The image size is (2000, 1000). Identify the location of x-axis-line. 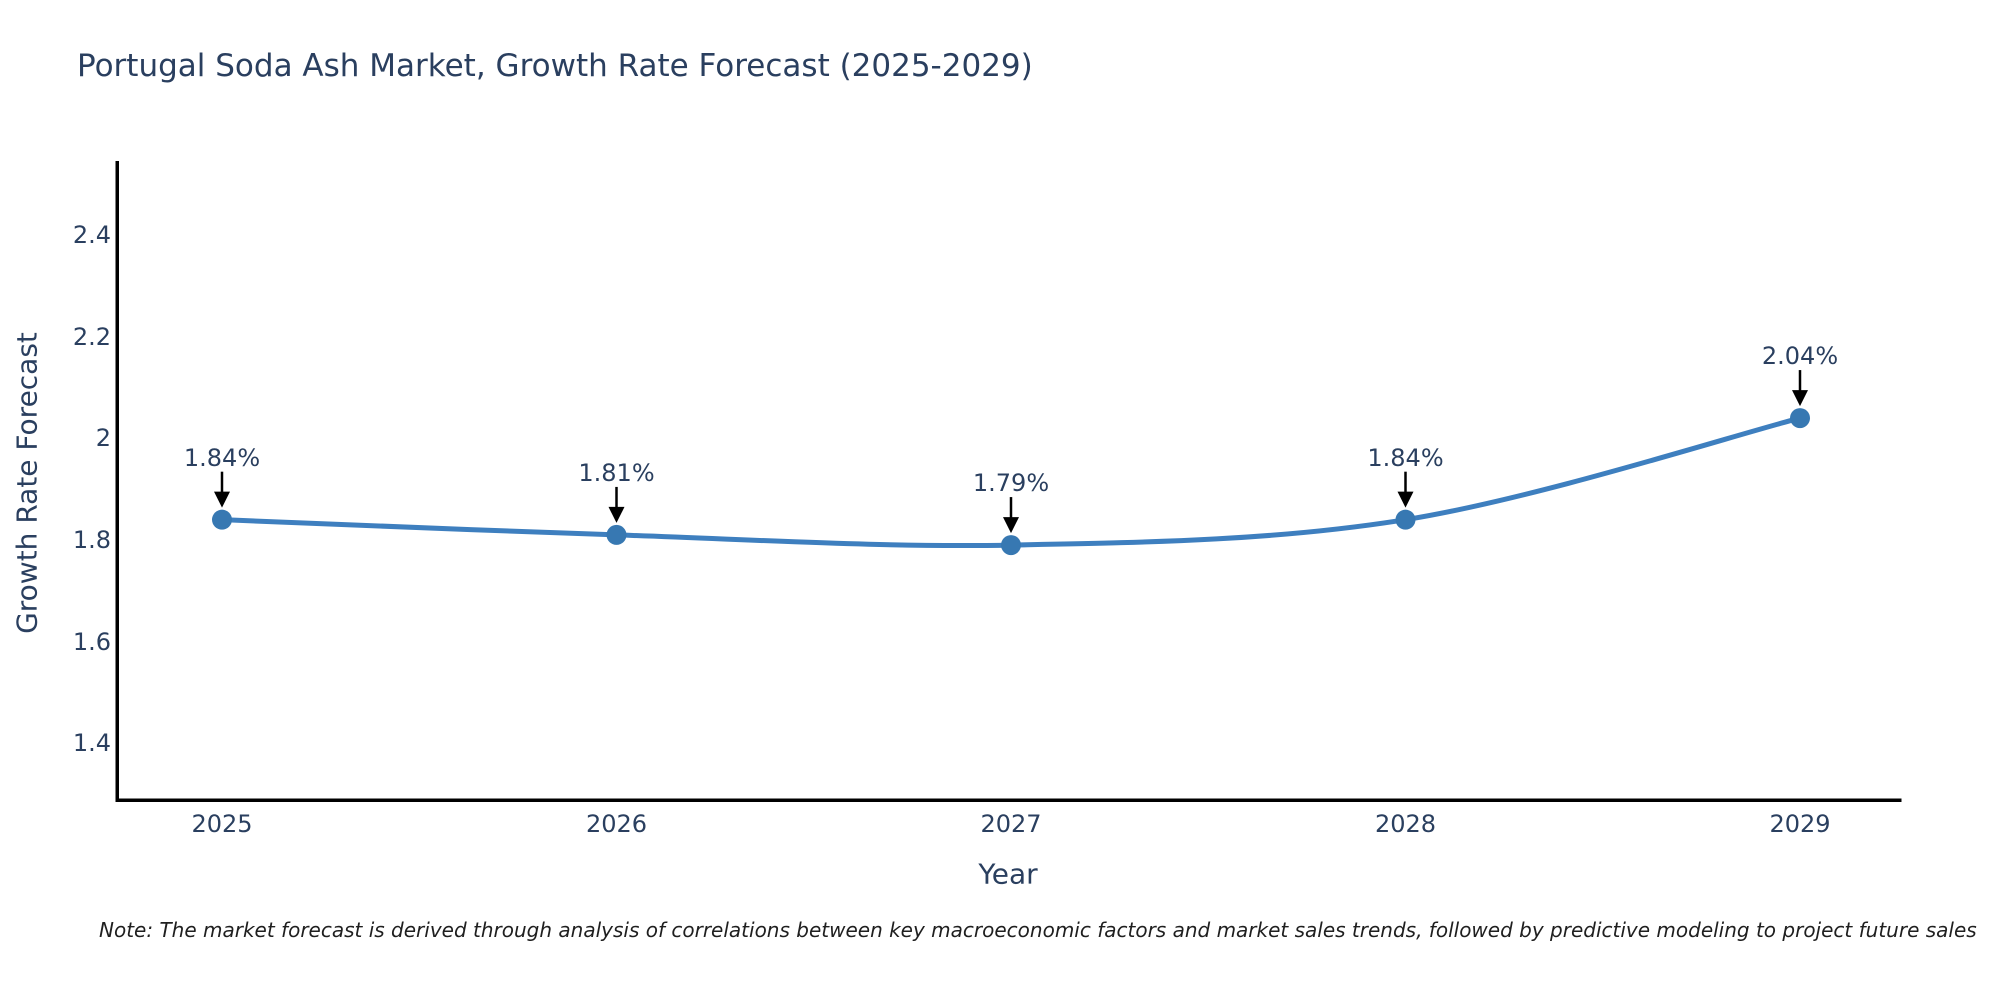
(1008, 800).